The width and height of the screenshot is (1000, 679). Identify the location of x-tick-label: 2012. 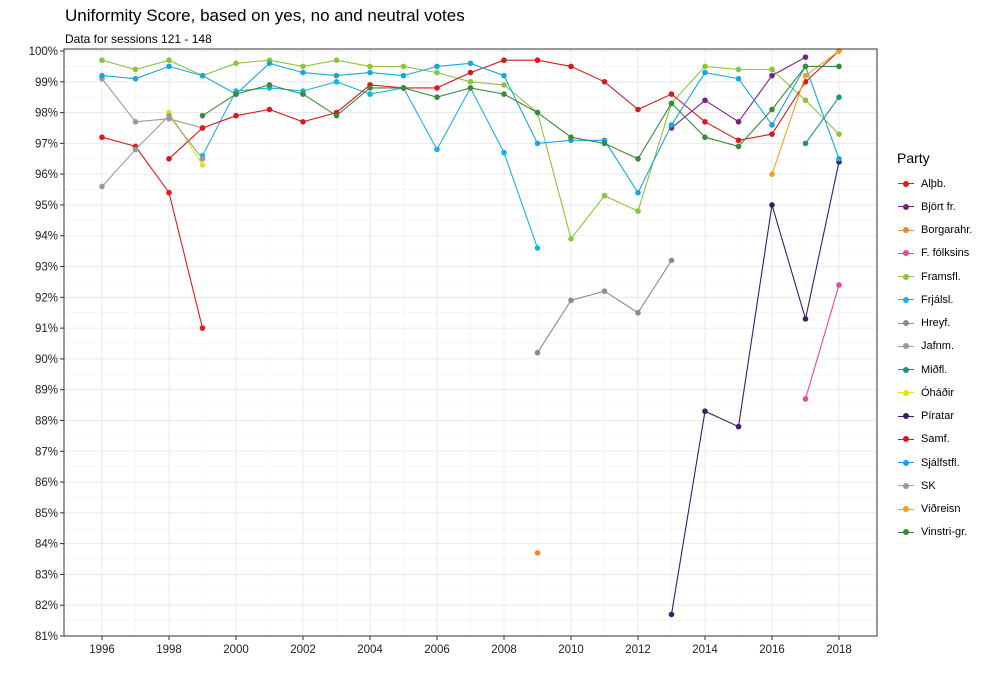
(638, 650).